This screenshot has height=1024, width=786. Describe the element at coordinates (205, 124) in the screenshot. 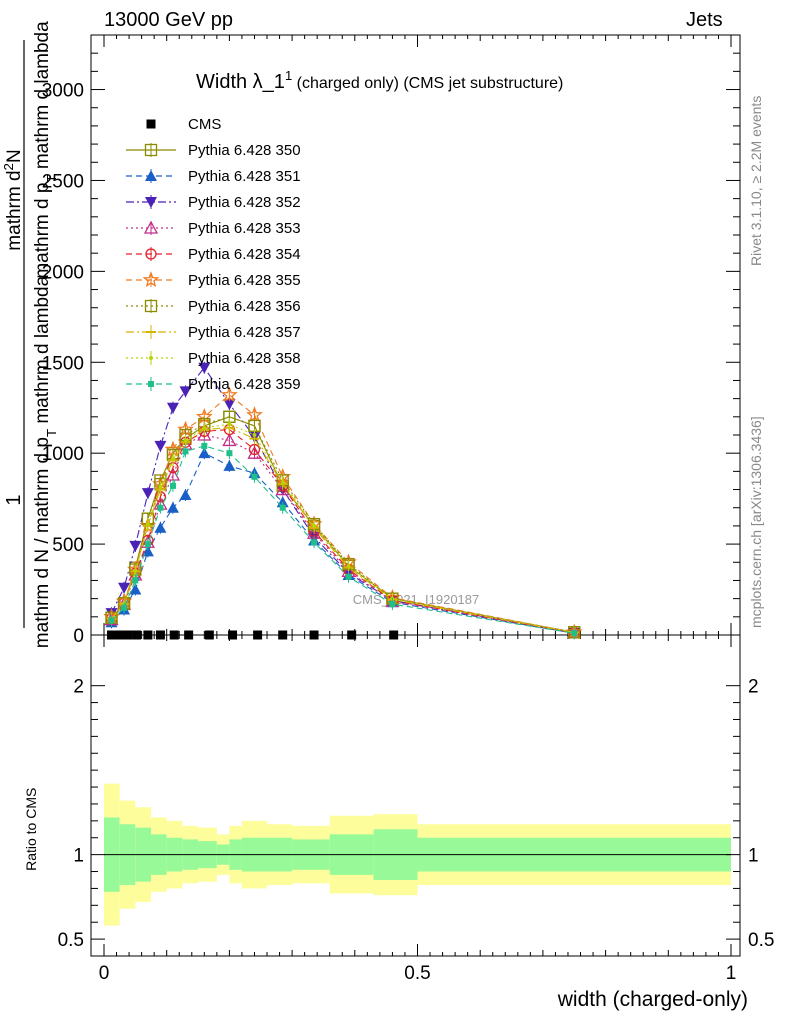

I see `legend-label: CMS` at that location.